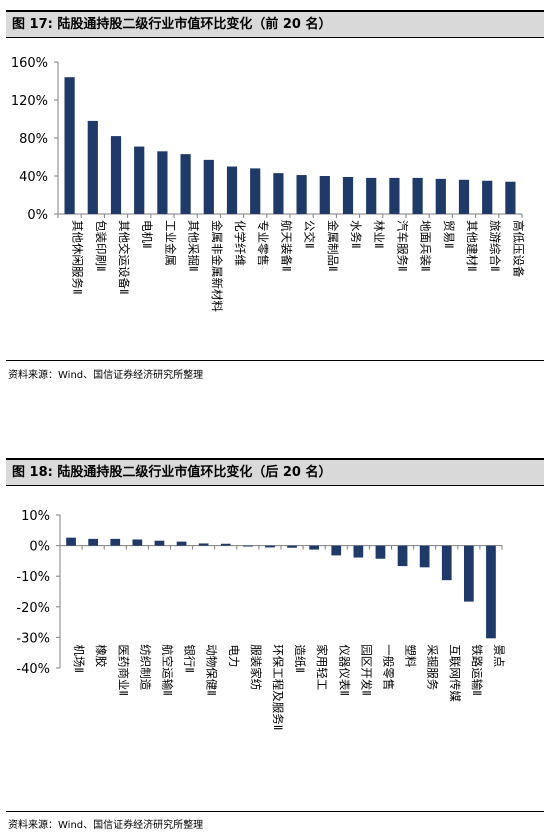 The width and height of the screenshot is (550, 835). I want to click on x-tick-label: 互联网传媒, so click(455, 673).